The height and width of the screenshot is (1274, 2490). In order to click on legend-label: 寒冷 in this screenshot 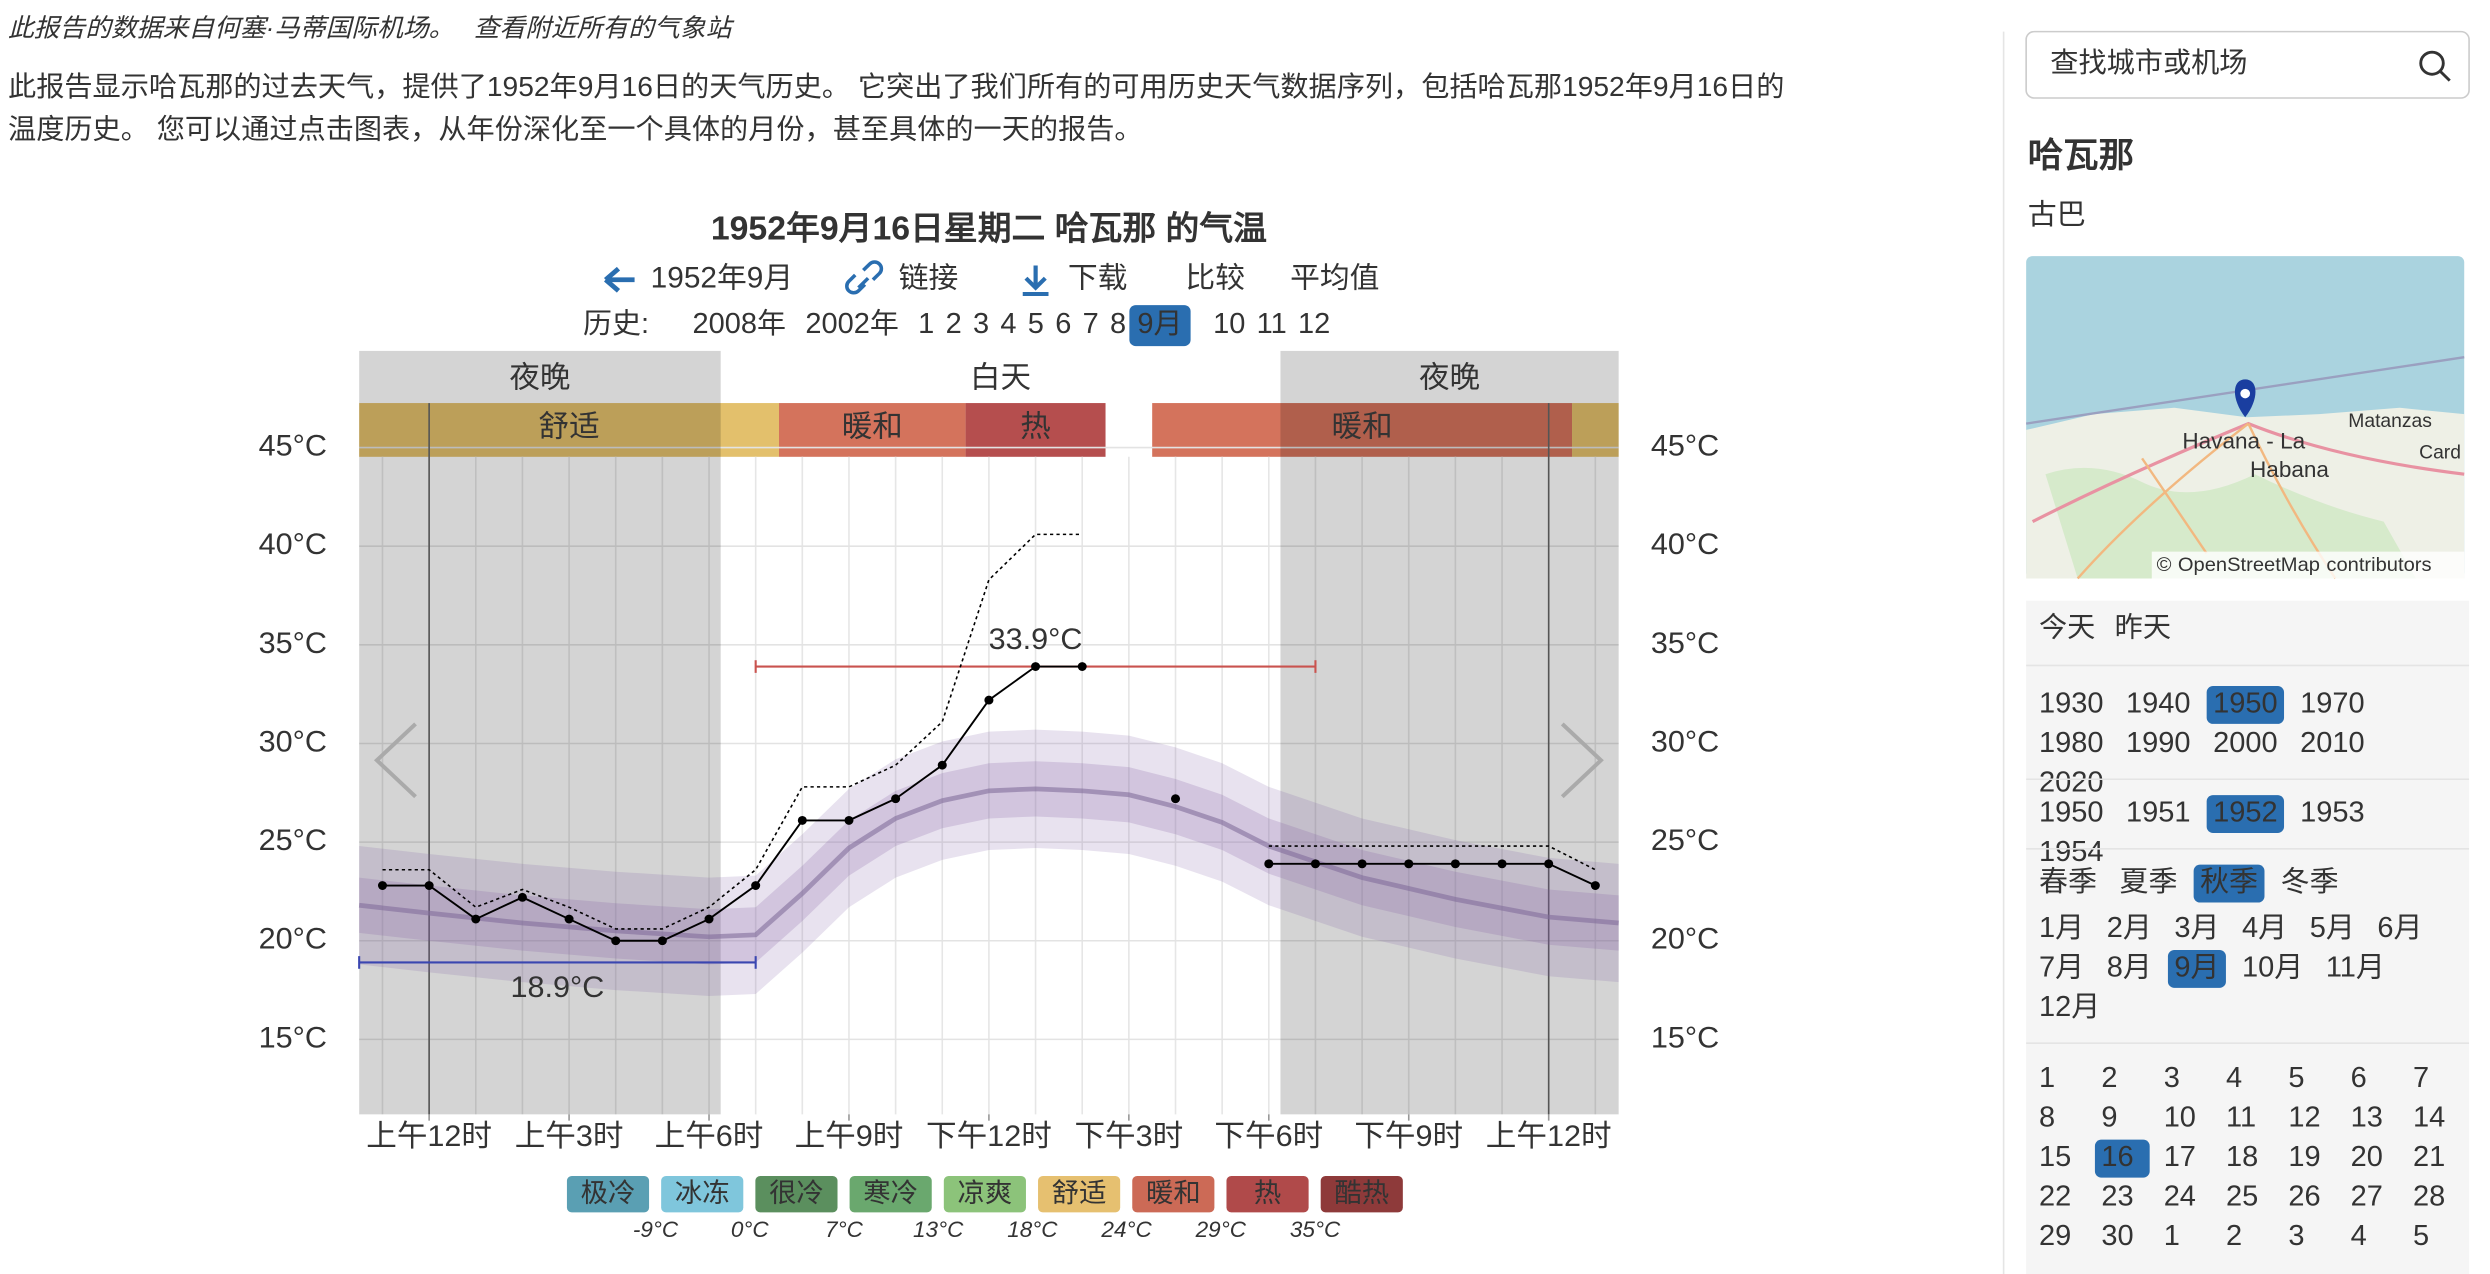, I will do `click(890, 1192)`.